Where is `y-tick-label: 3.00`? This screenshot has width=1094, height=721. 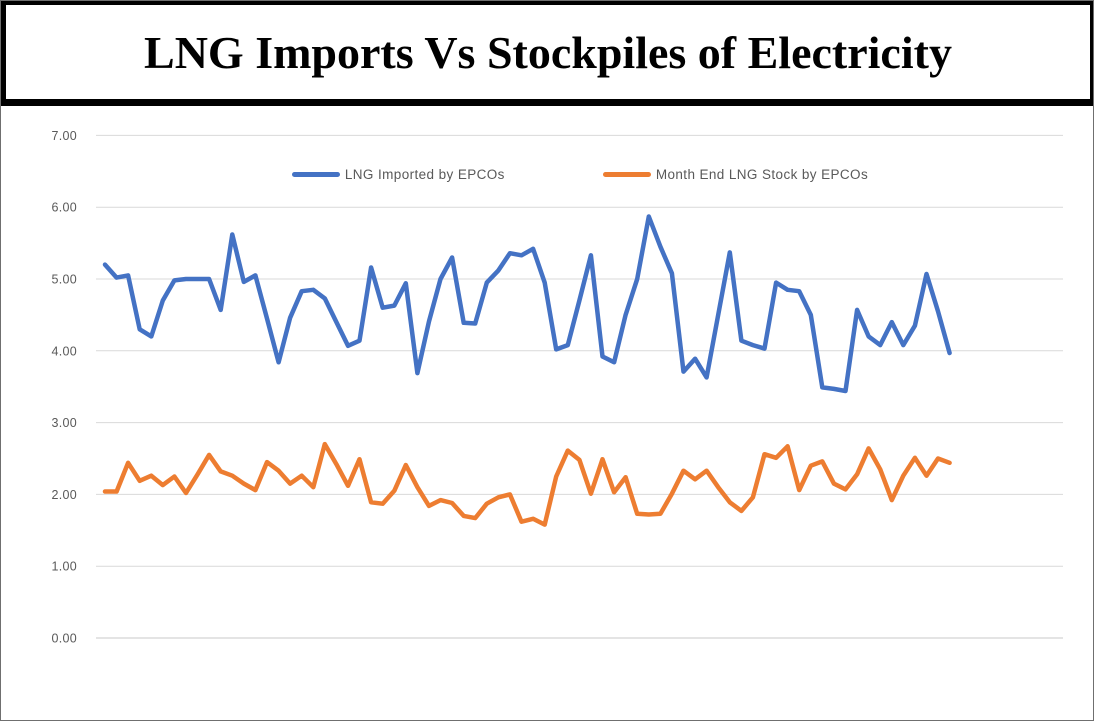
y-tick-label: 3.00 is located at coordinates (64, 423).